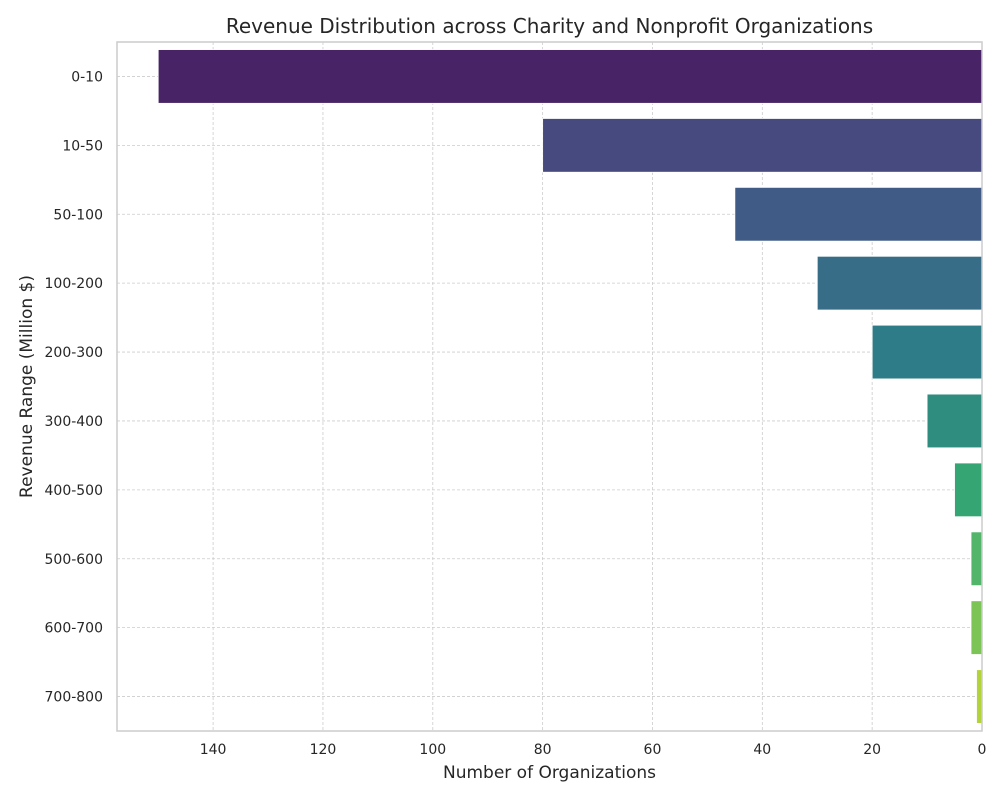  Describe the element at coordinates (74, 422) in the screenshot. I see `y-tick-label: 300-400` at that location.